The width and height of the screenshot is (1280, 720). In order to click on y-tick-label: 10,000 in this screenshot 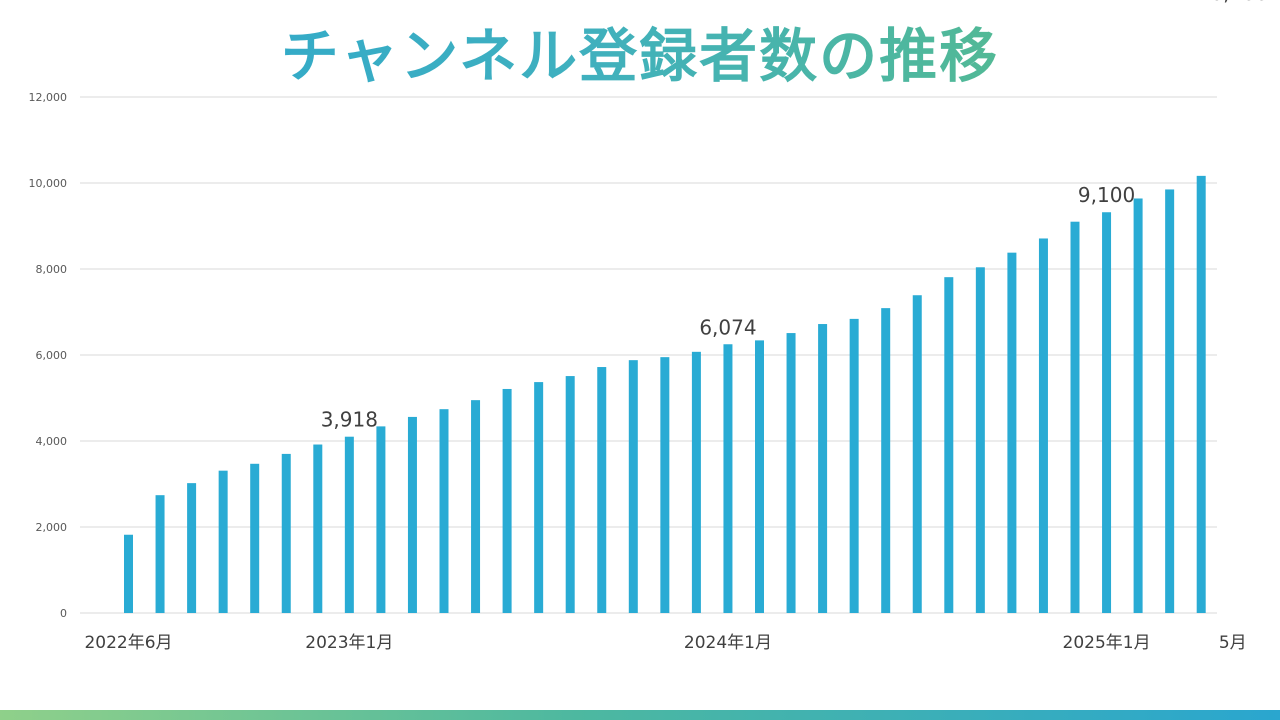, I will do `click(48, 183)`.